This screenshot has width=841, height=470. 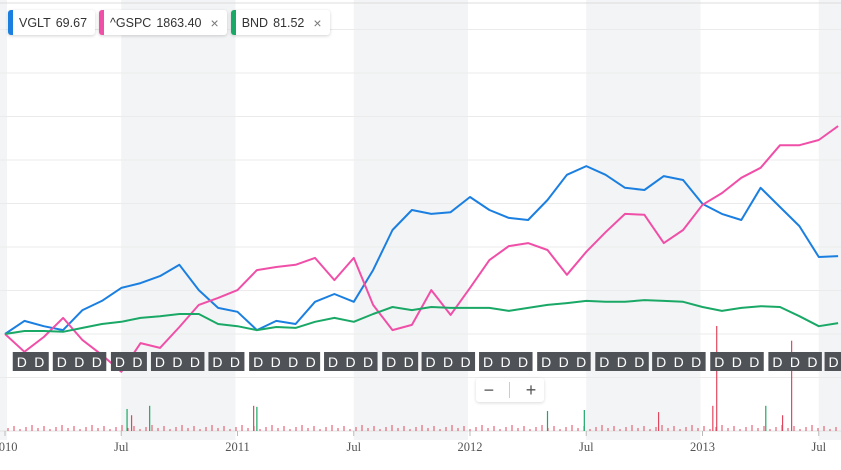 I want to click on legend-chip-gspc: ^GSPC 1863.40 ×, so click(x=163, y=22).